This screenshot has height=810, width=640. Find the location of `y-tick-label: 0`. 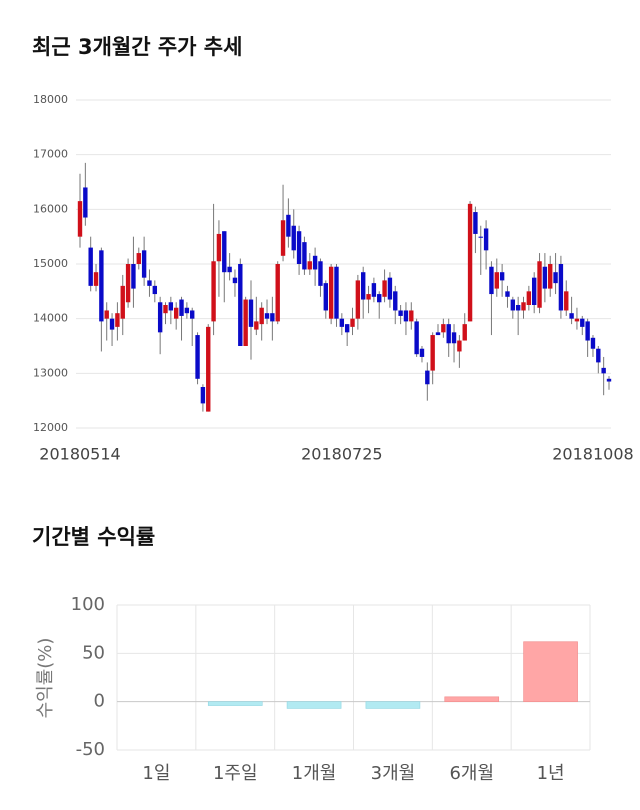

y-tick-label: 0 is located at coordinates (99, 701).